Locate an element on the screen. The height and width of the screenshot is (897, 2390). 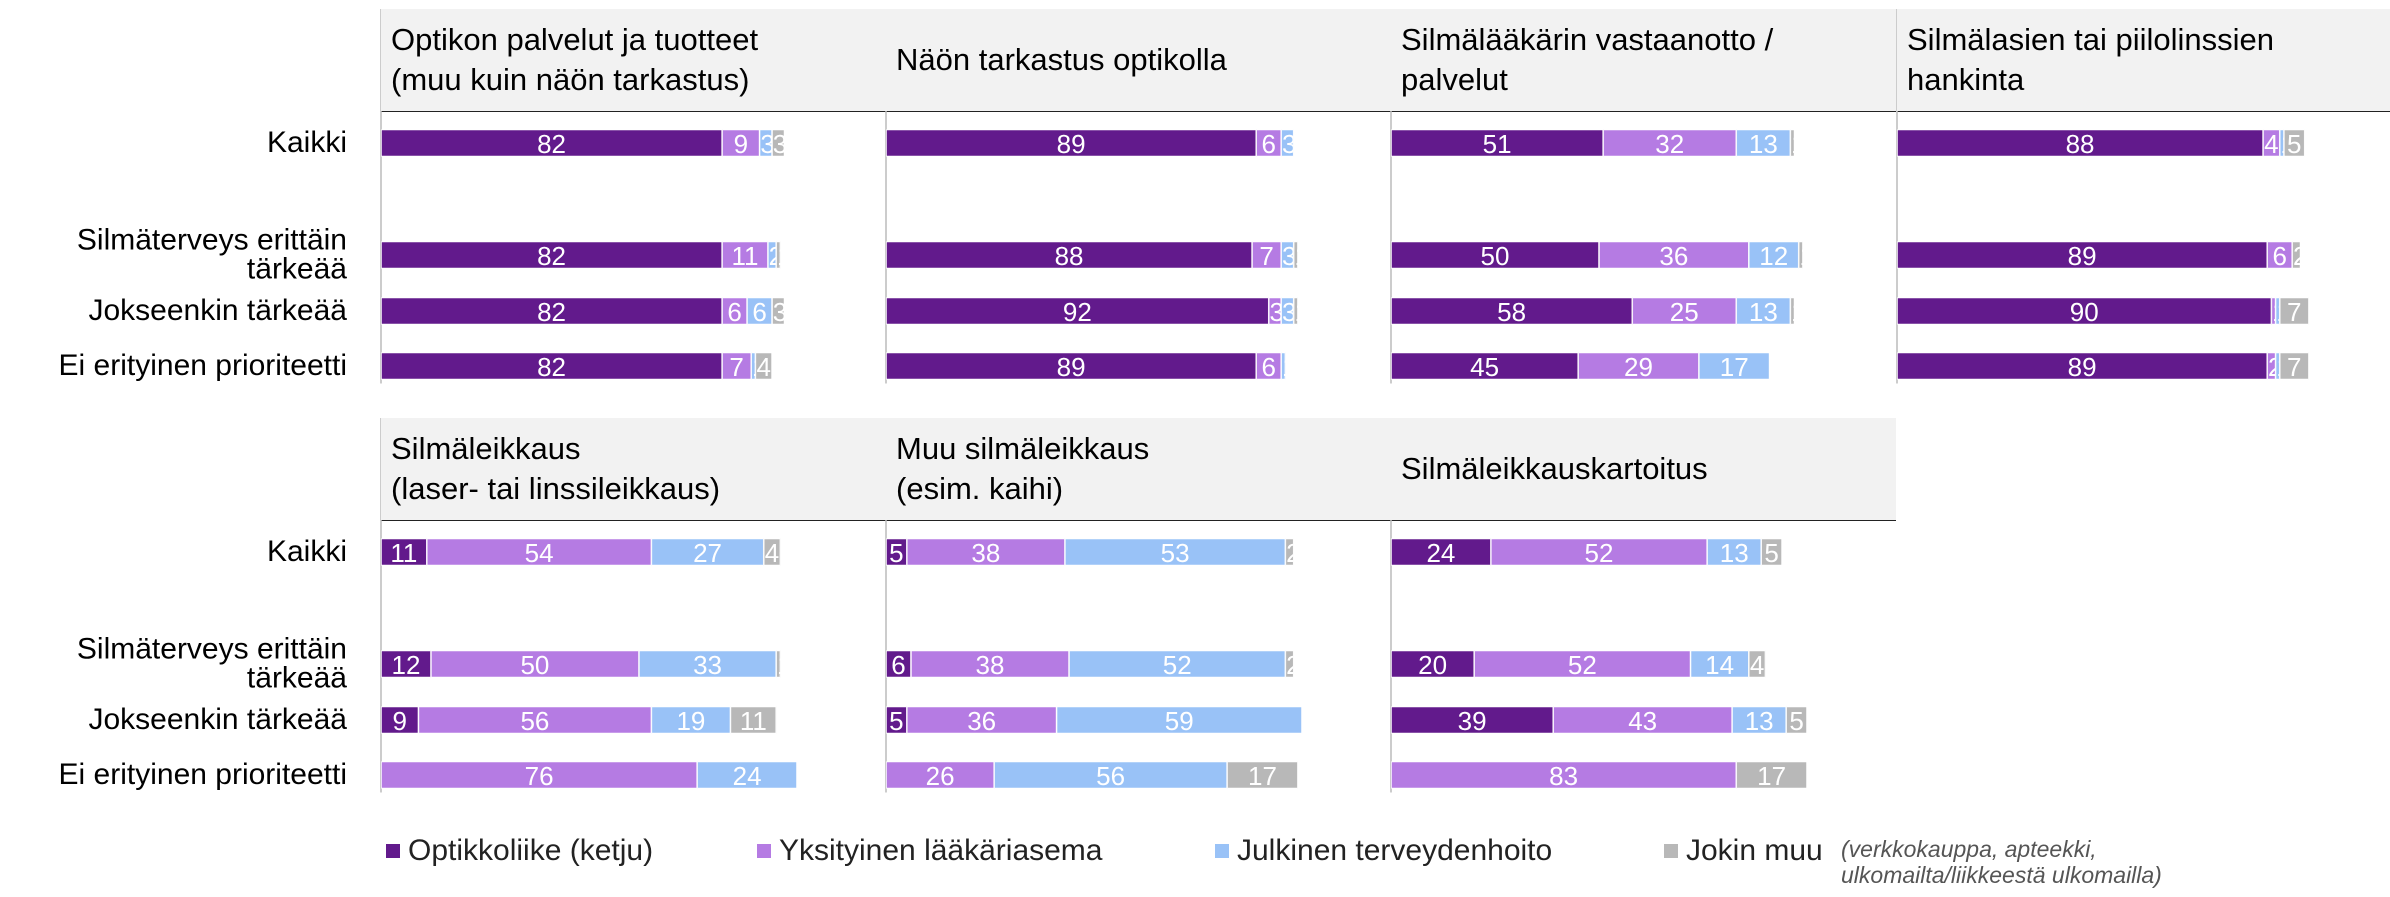
bar-value-label: 36 is located at coordinates (1673, 256).